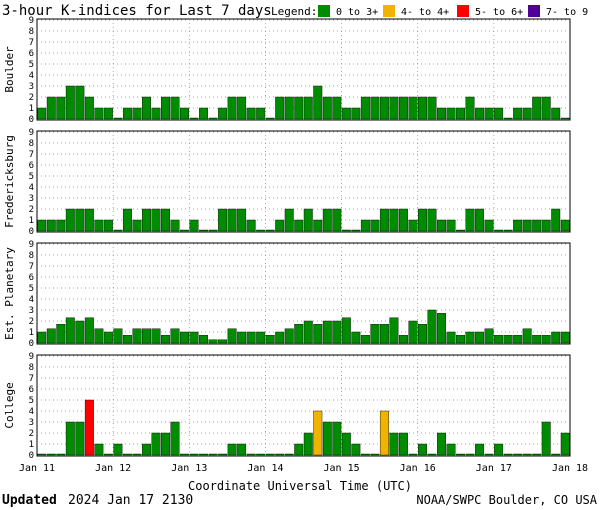 The image size is (600, 510). I want to click on y-tick-label: 7, so click(31, 155).